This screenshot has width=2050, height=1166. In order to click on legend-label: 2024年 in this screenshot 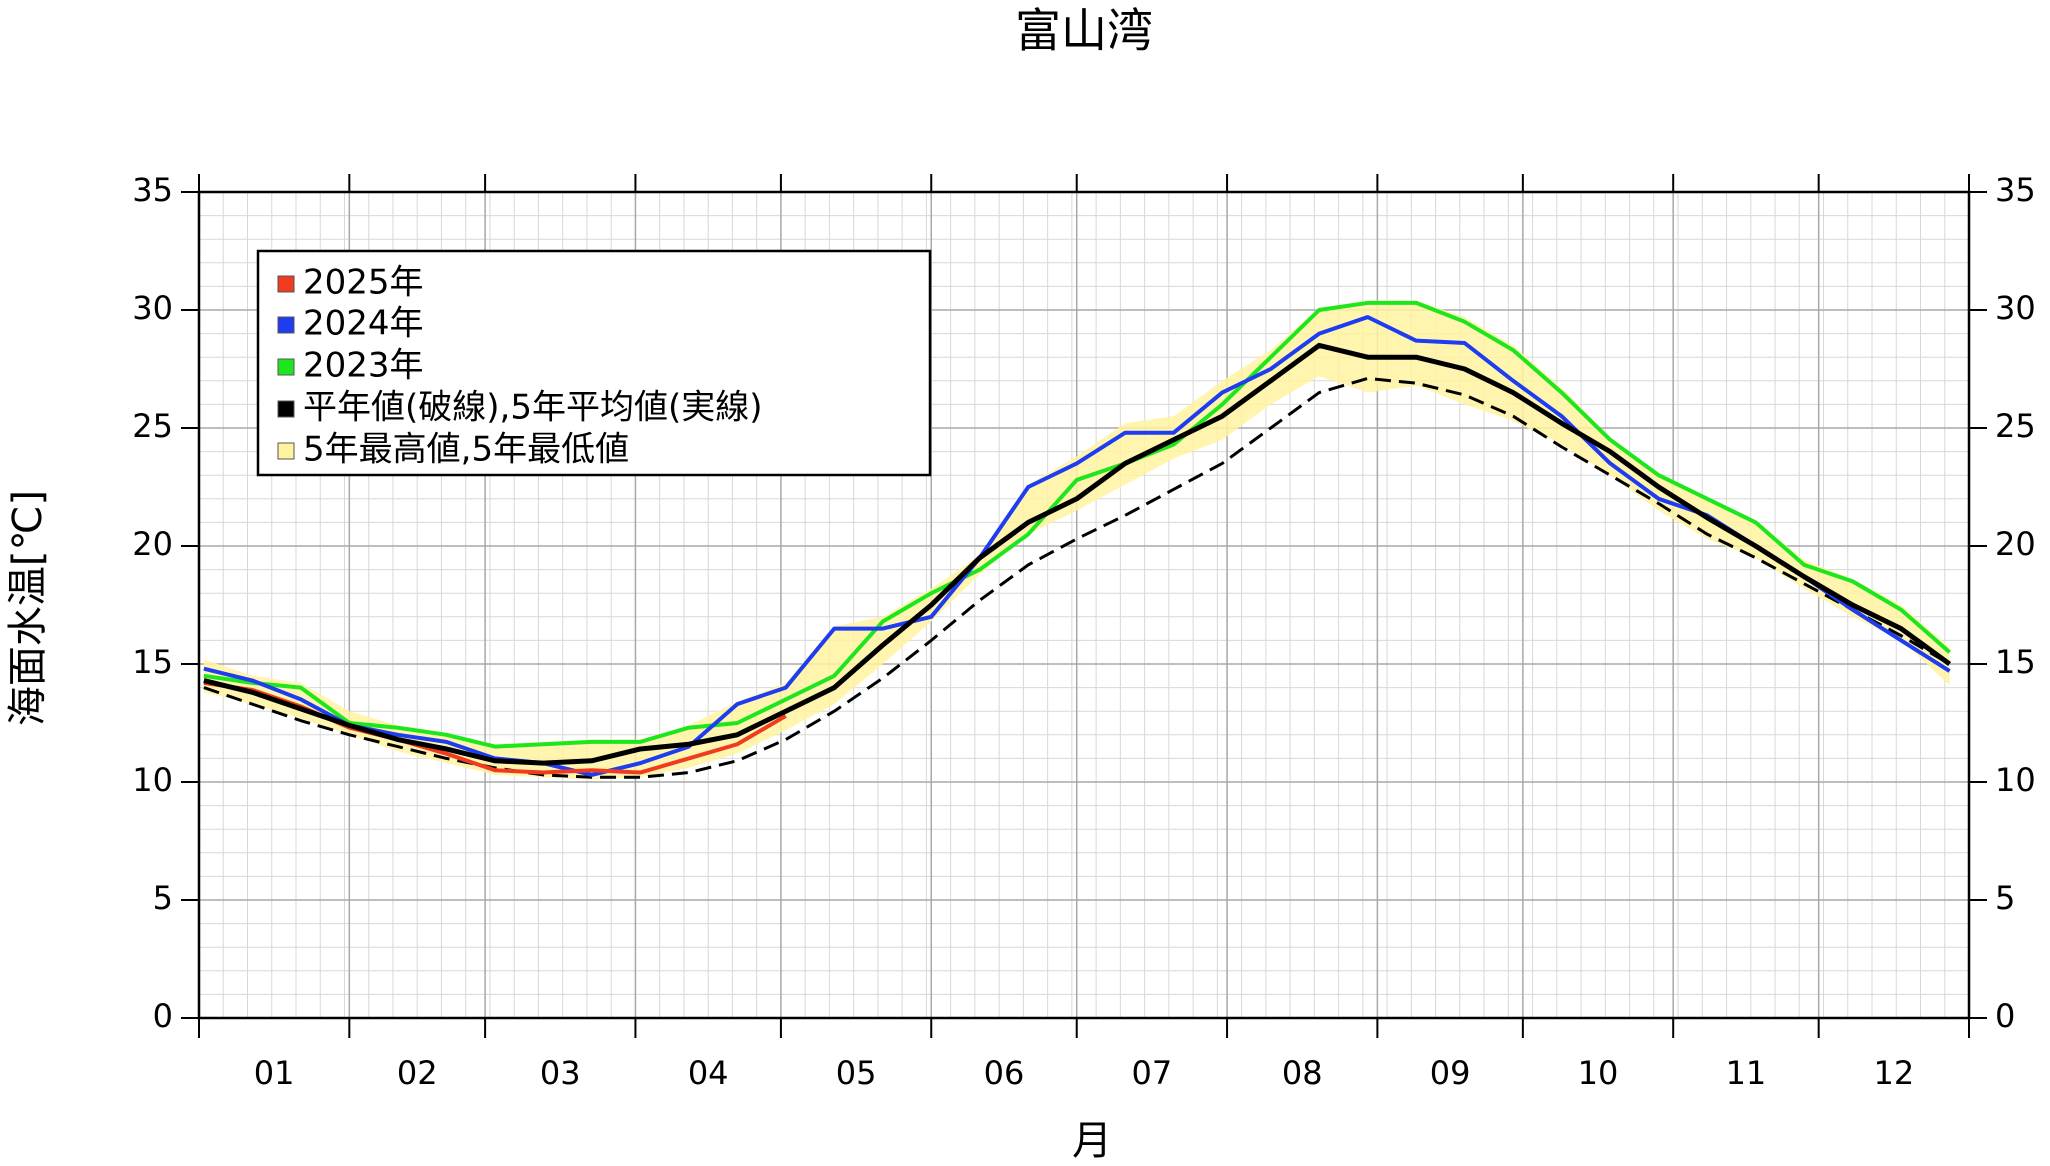, I will do `click(363, 324)`.